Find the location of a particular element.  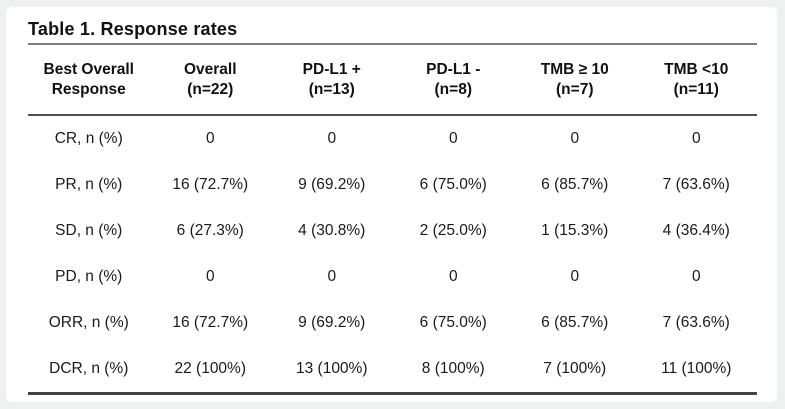

title-rule is located at coordinates (392, 44).